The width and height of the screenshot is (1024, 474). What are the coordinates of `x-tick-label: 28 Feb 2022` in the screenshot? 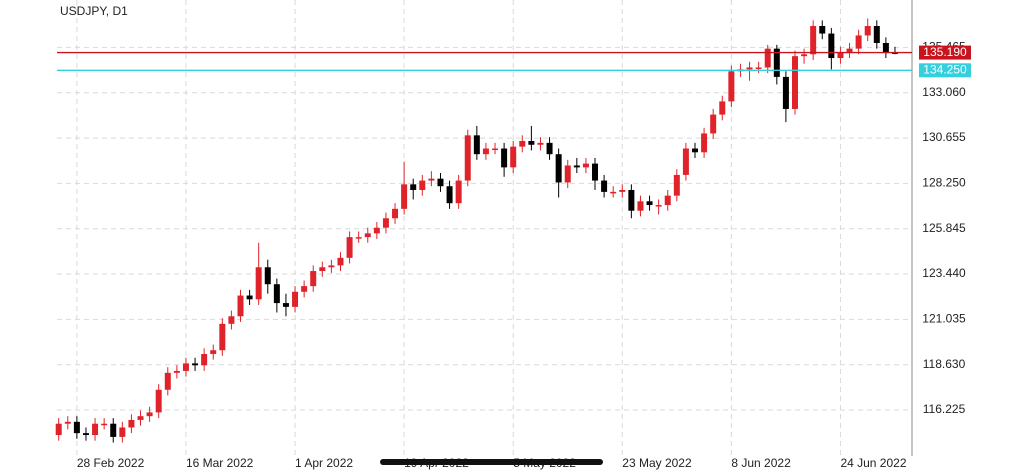 It's located at (111, 463).